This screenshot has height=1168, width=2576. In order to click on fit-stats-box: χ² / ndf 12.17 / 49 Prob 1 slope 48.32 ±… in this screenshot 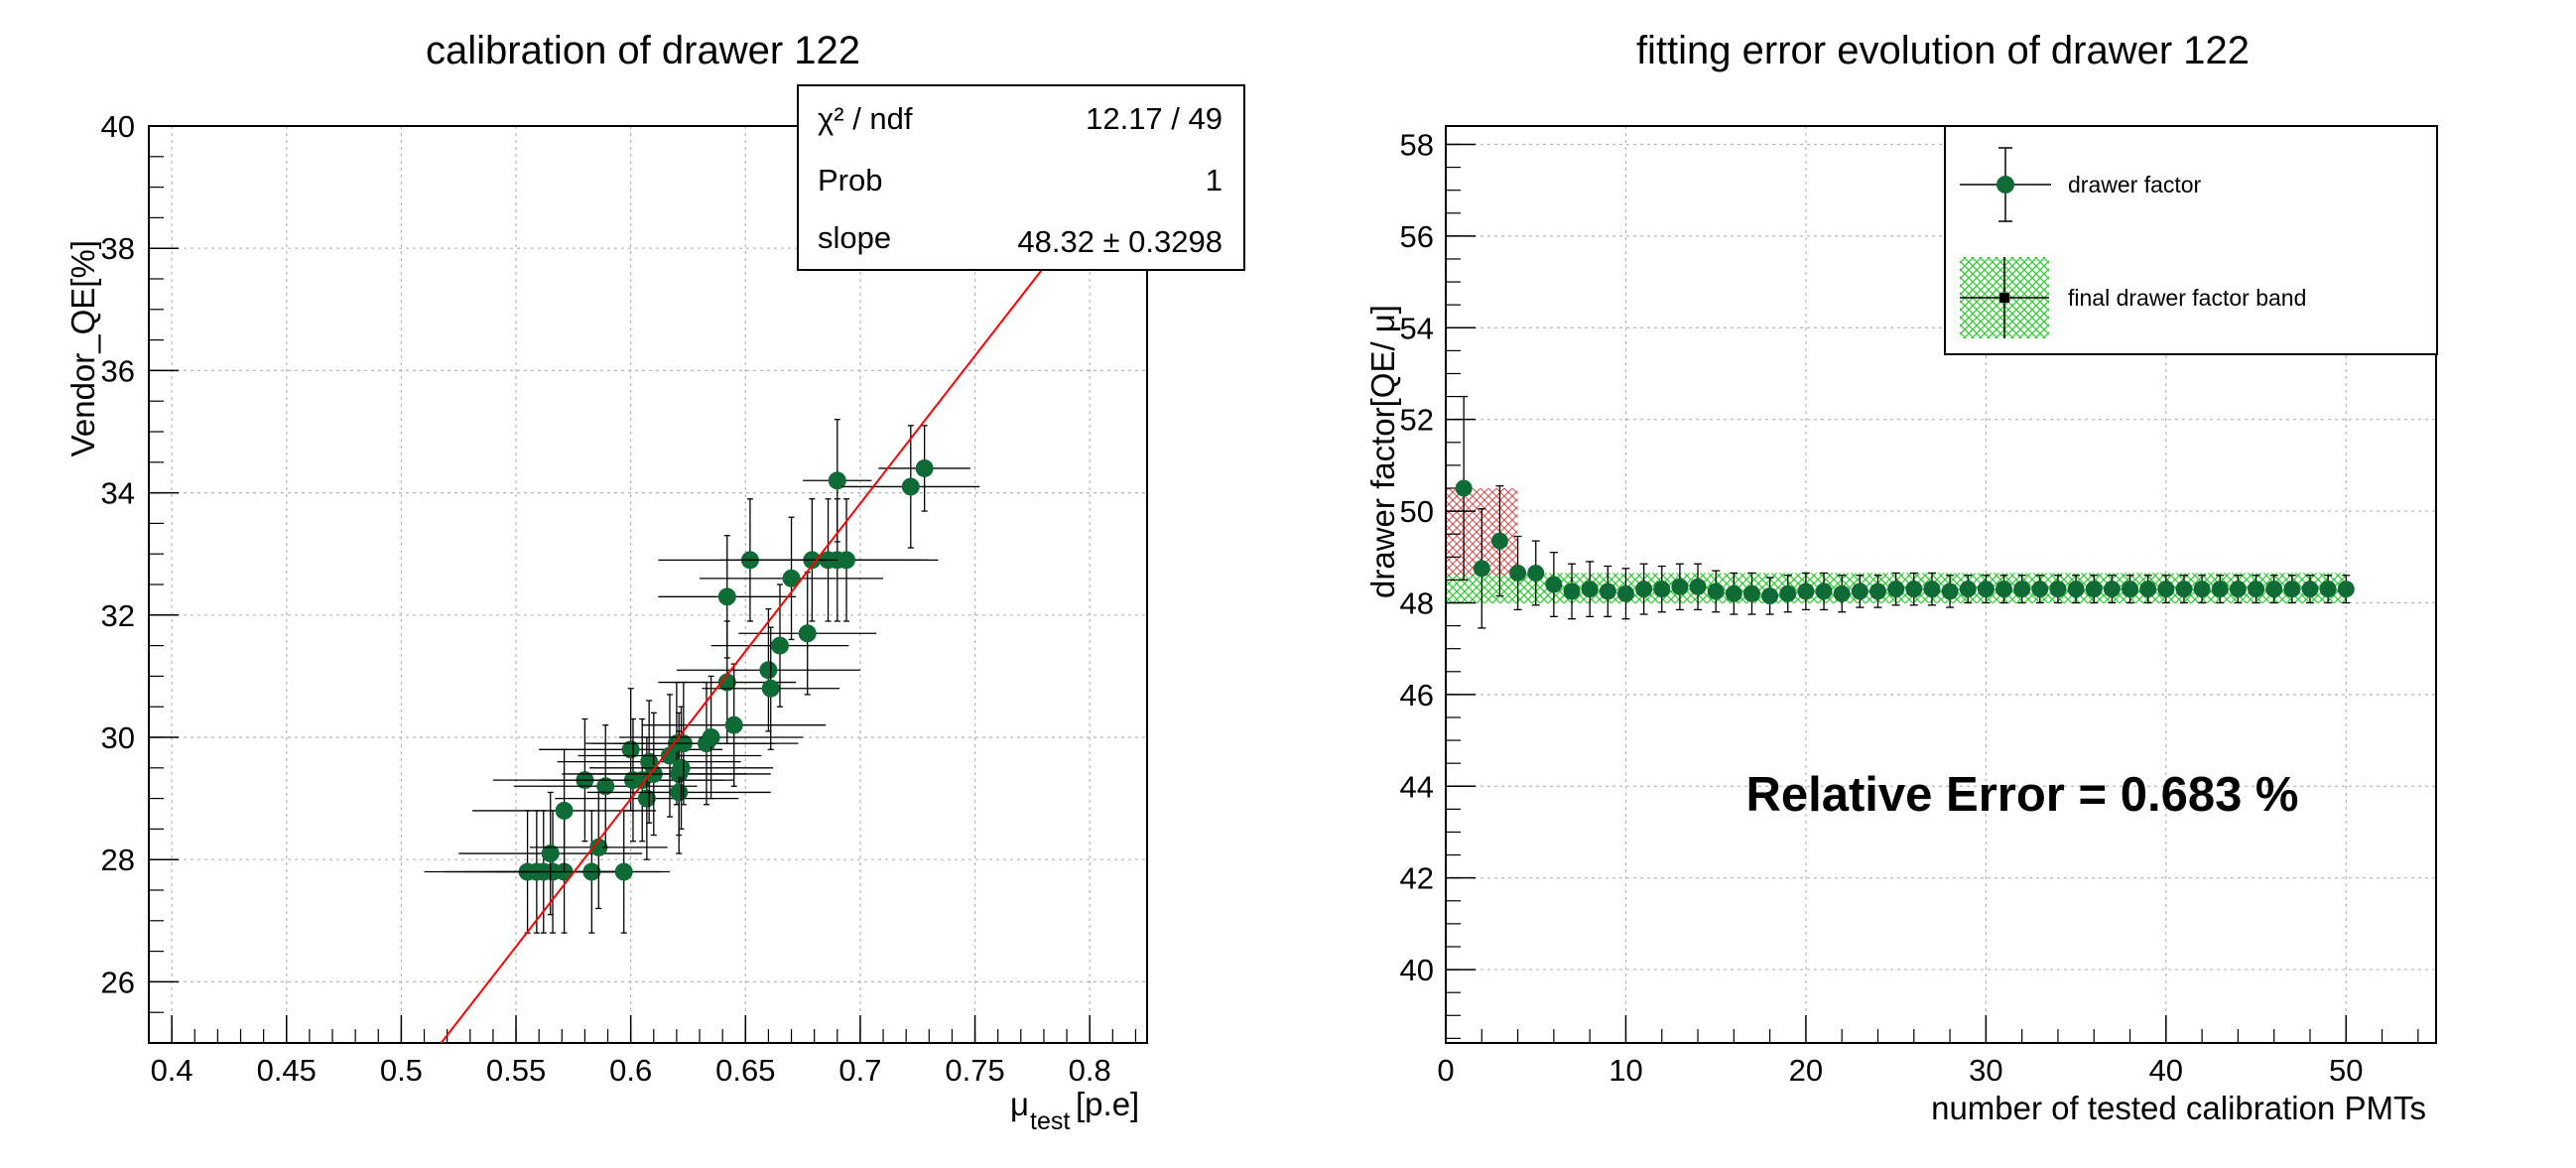, I will do `click(1021, 177)`.